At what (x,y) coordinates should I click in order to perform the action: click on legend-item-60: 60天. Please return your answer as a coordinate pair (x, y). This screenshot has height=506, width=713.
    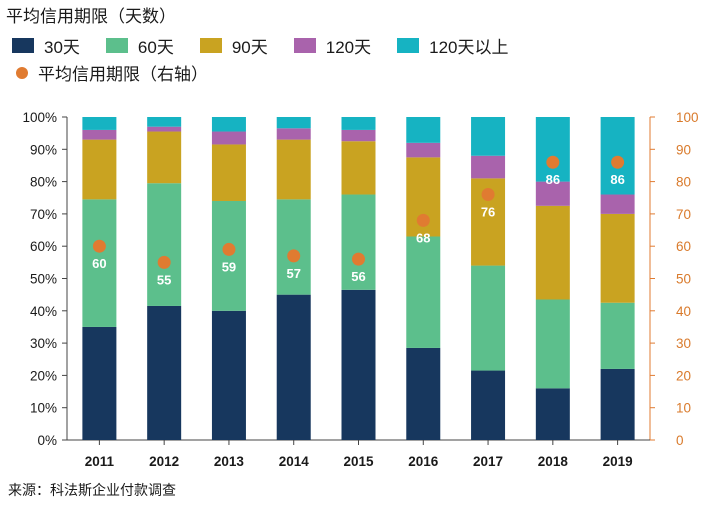
    Looking at the image, I should click on (139, 45).